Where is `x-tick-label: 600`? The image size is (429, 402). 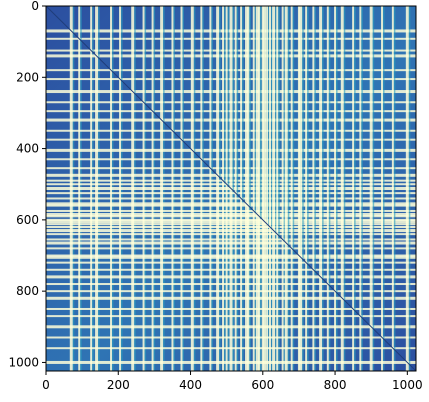
x-tick-label: 600 is located at coordinates (262, 385).